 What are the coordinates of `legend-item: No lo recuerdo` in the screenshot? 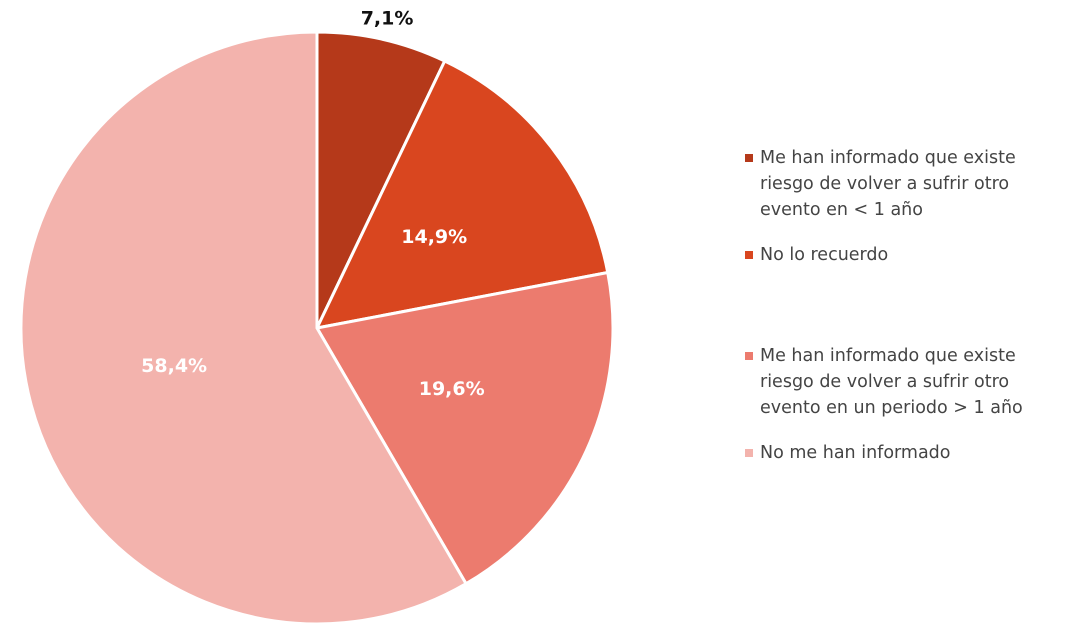 It's located at (910, 255).